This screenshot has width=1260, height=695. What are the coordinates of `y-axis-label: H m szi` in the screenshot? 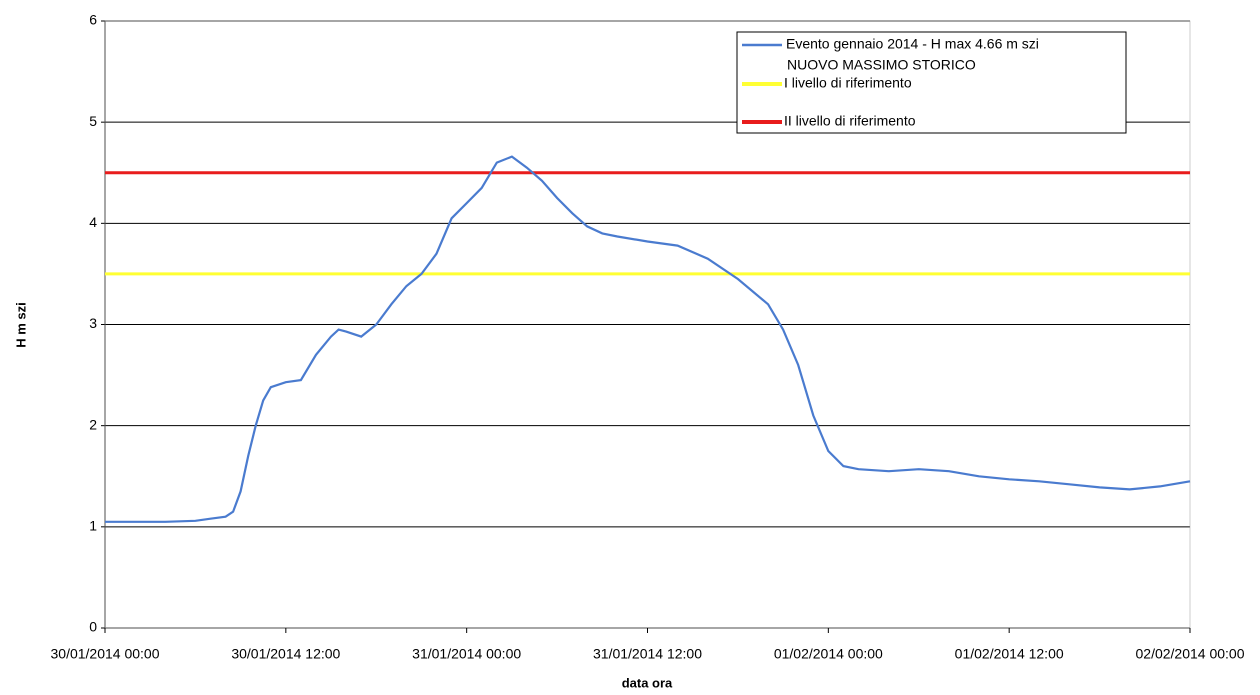 It's located at (20, 325).